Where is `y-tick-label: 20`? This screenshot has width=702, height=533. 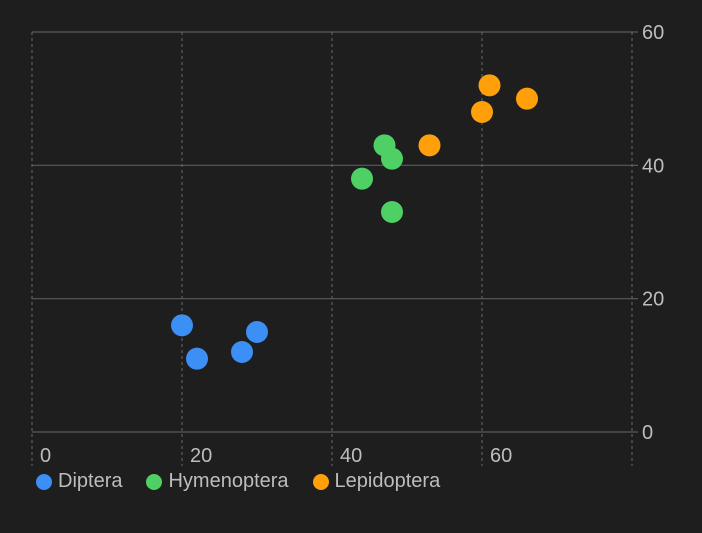 y-tick-label: 20 is located at coordinates (653, 300).